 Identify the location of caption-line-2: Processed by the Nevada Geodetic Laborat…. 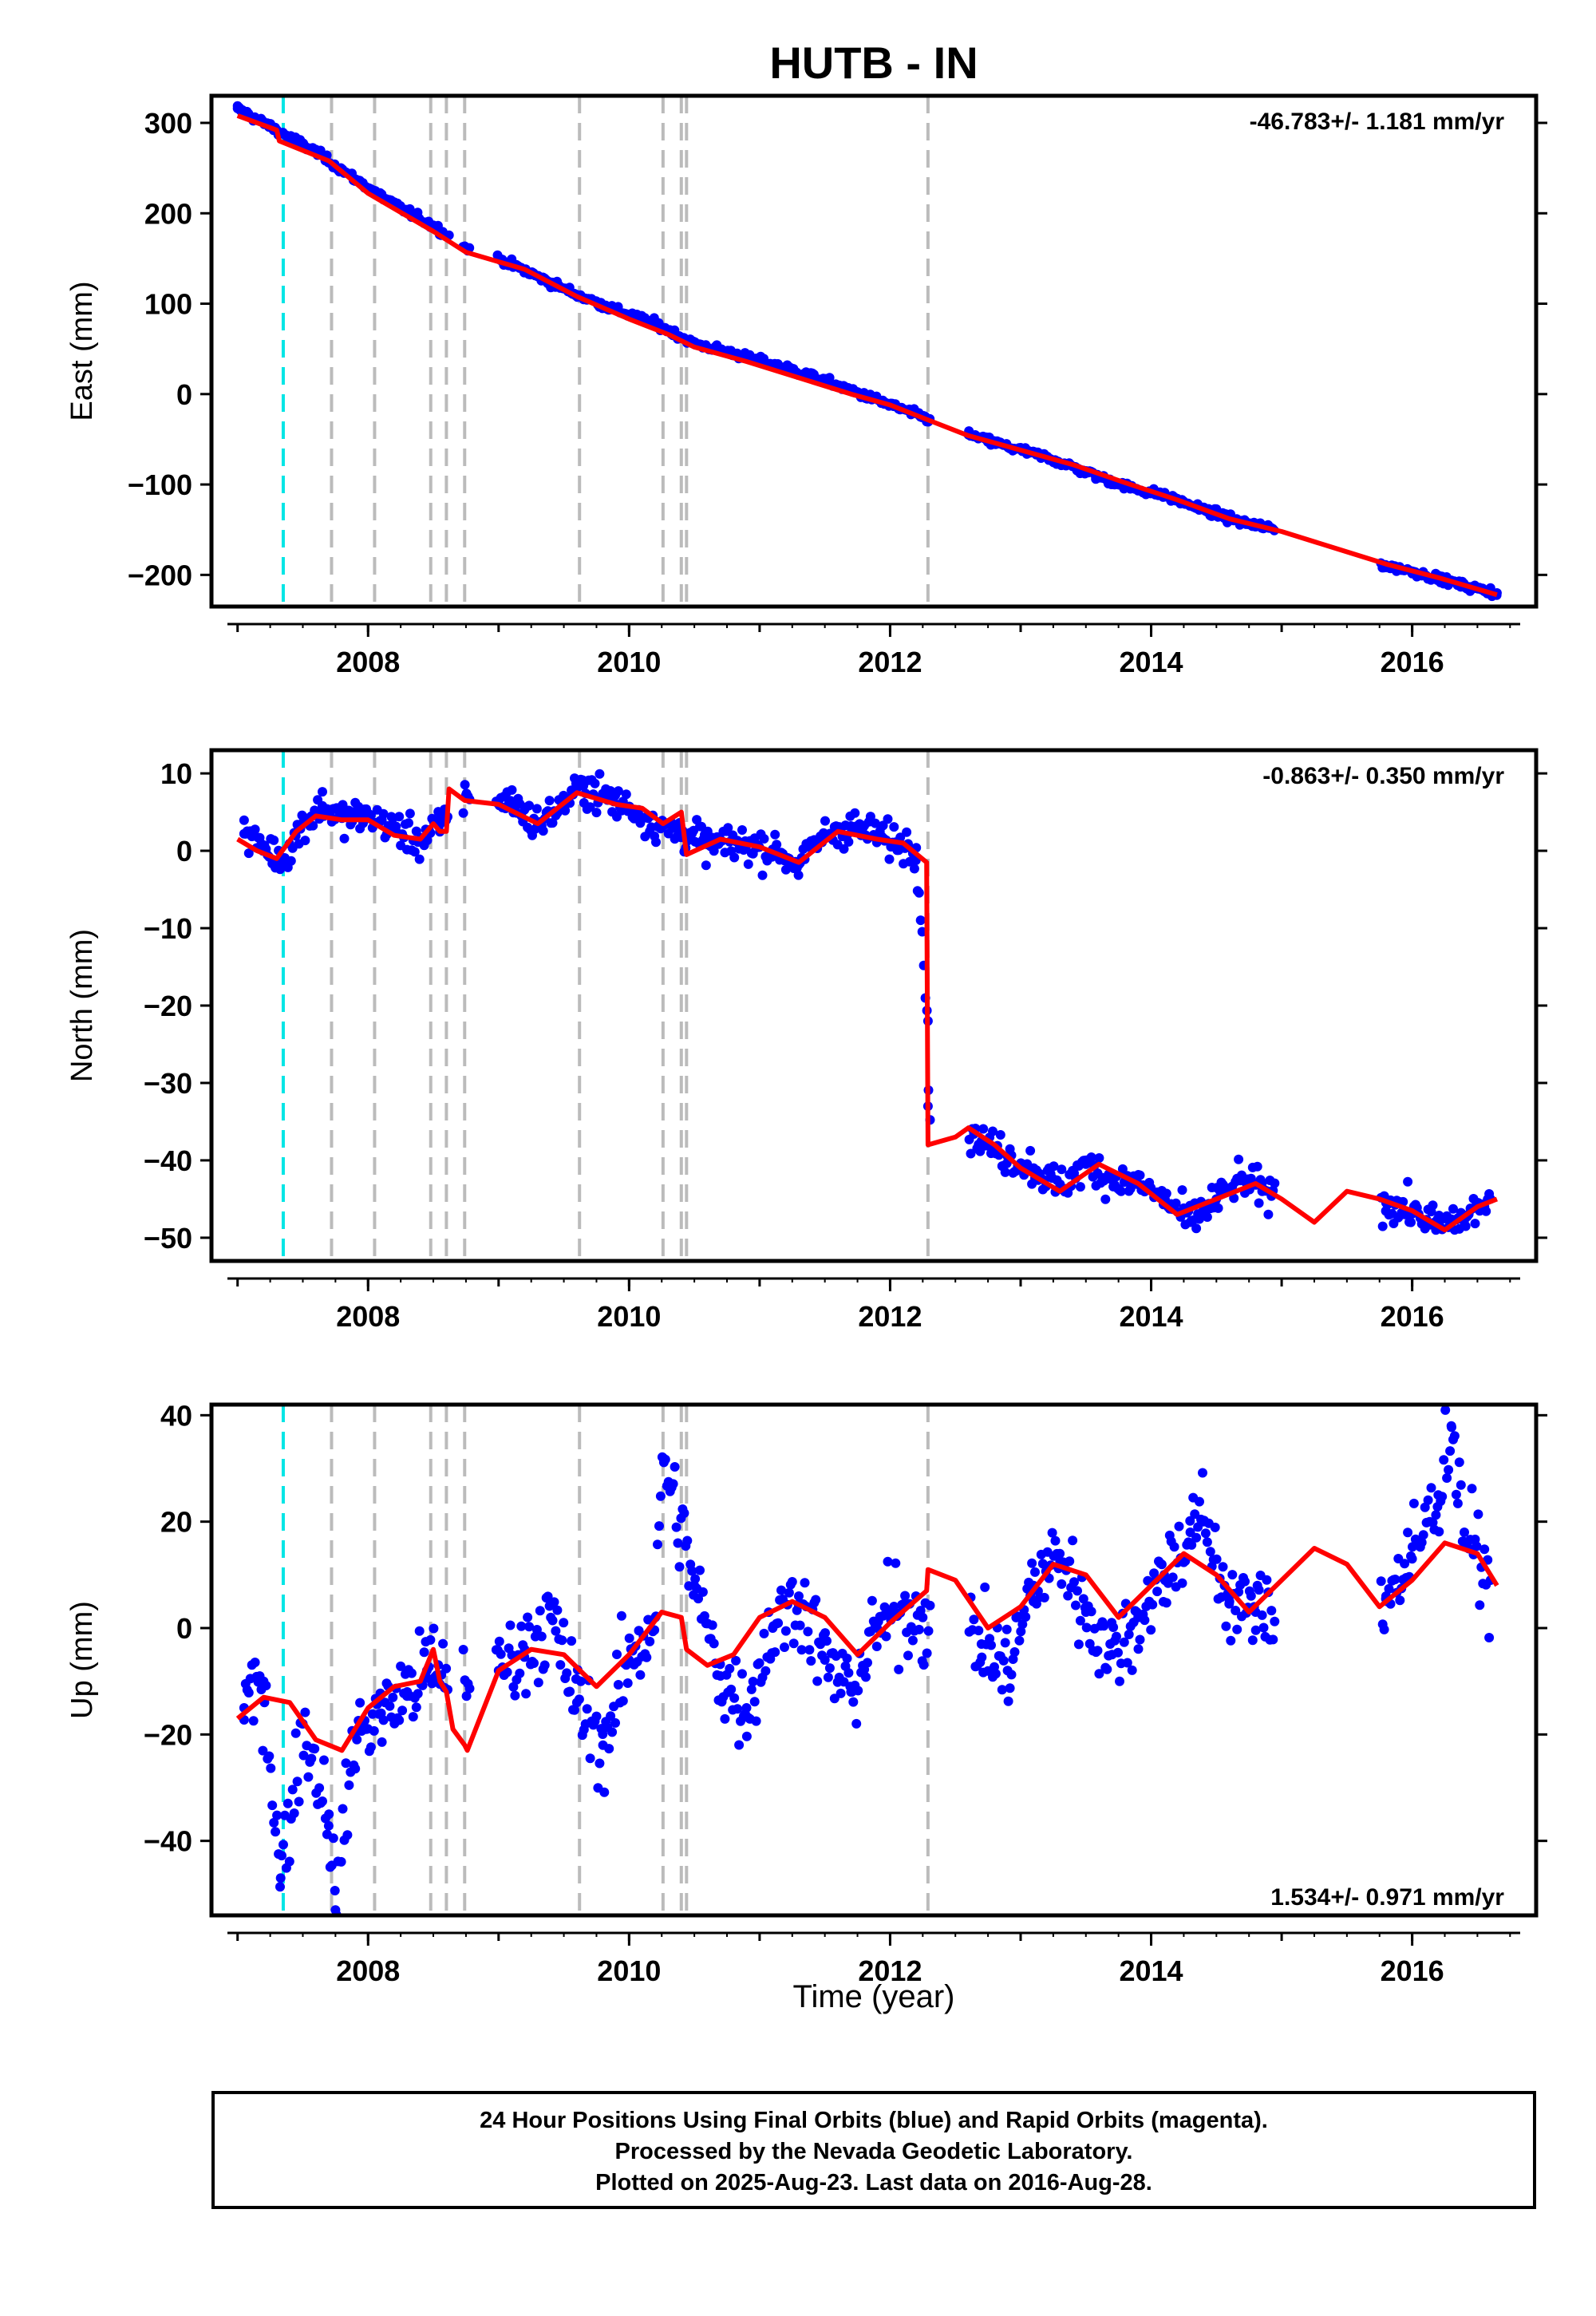
(873, 2151).